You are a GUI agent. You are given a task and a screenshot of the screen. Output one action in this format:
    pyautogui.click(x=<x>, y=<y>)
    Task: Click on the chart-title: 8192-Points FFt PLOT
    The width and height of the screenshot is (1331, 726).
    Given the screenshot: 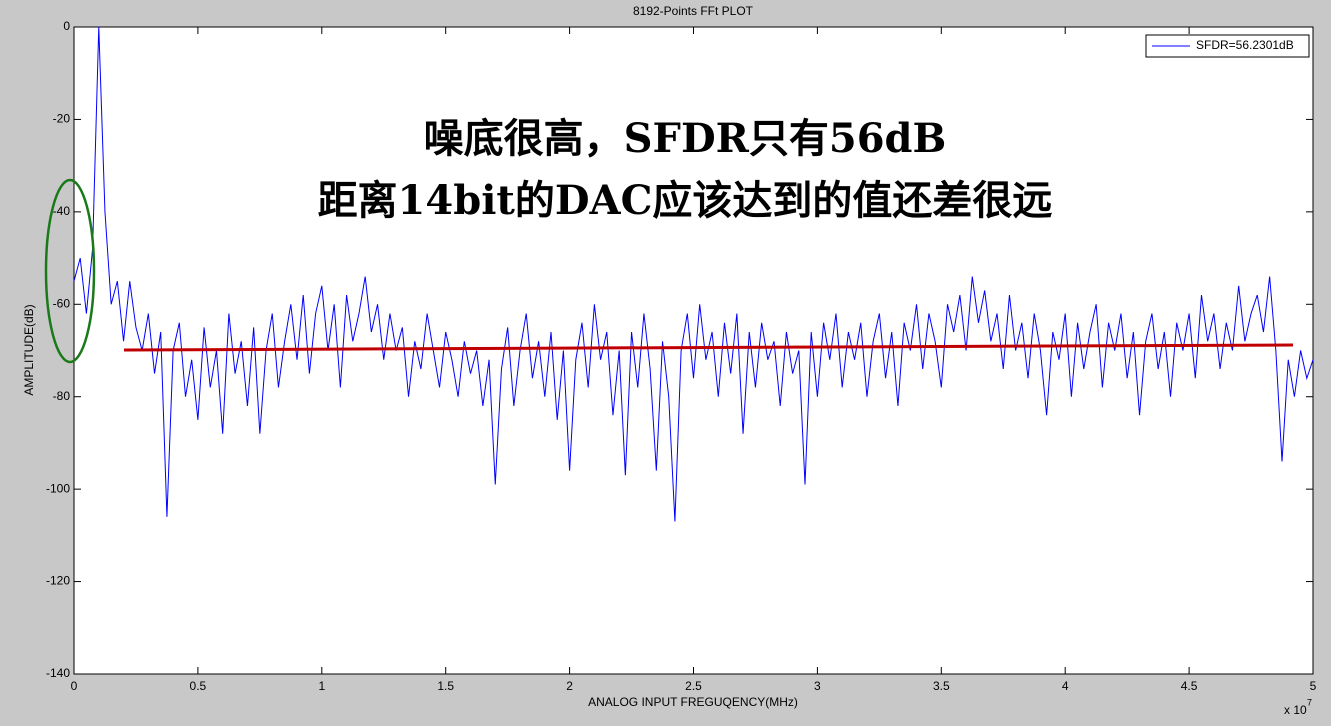 What is the action you would take?
    pyautogui.click(x=693, y=11)
    